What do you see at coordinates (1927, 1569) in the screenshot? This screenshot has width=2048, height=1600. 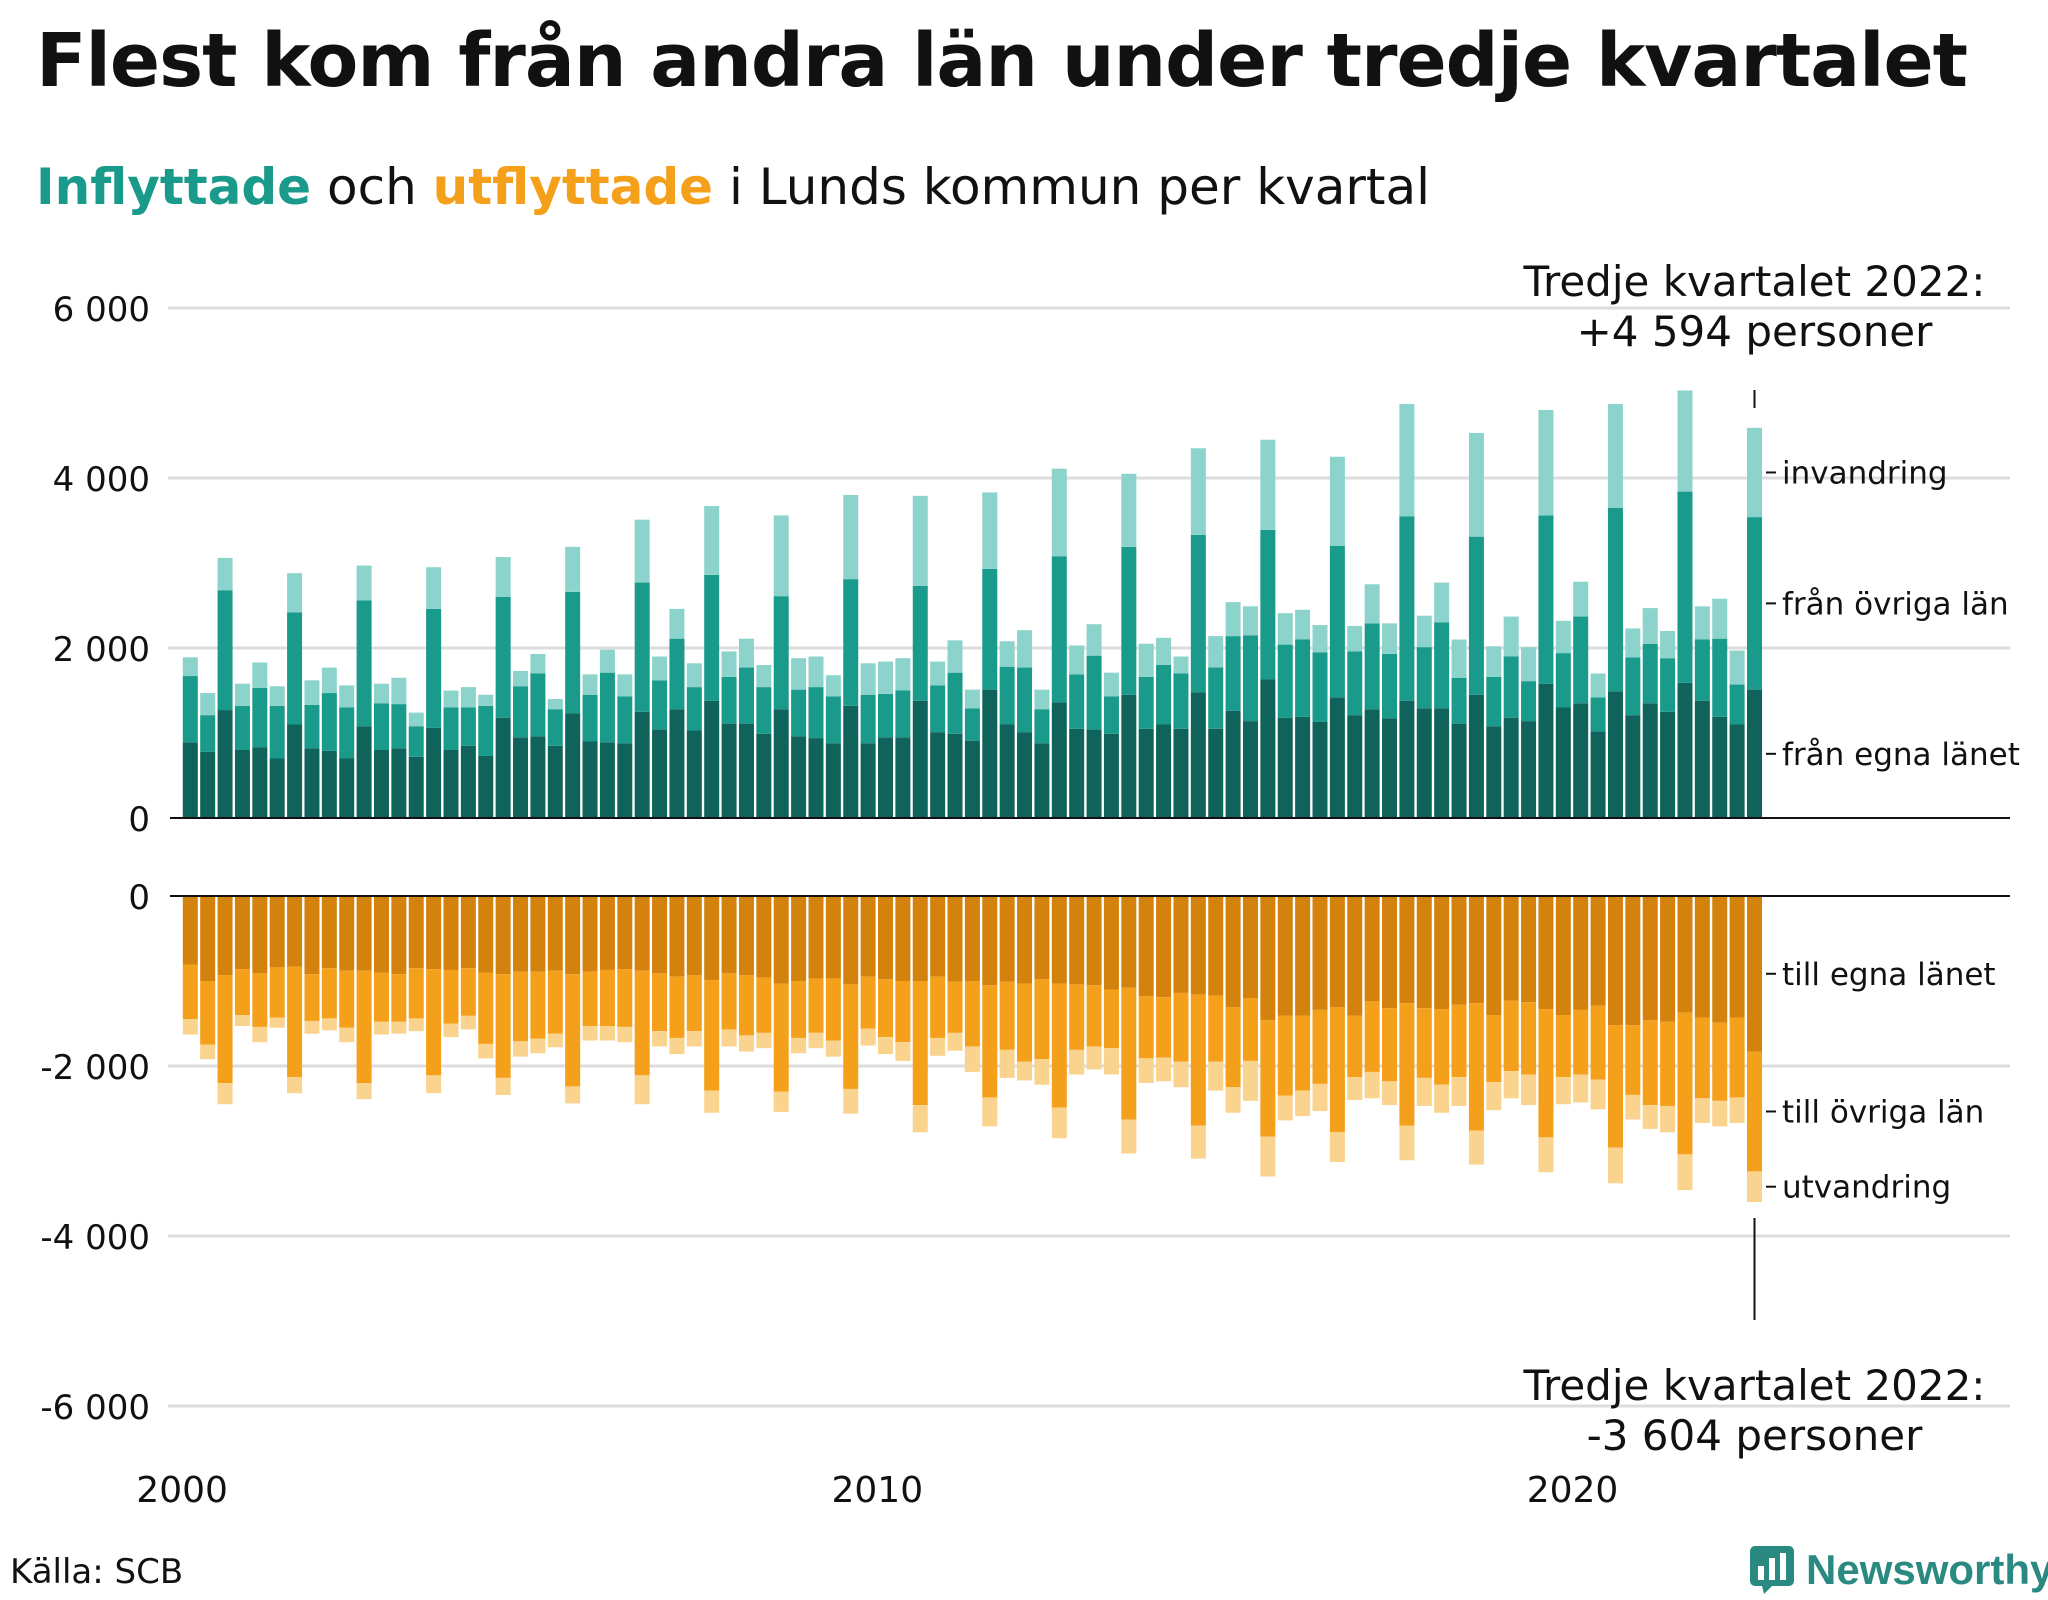 I see `logo-text: Newsworthy` at bounding box center [1927, 1569].